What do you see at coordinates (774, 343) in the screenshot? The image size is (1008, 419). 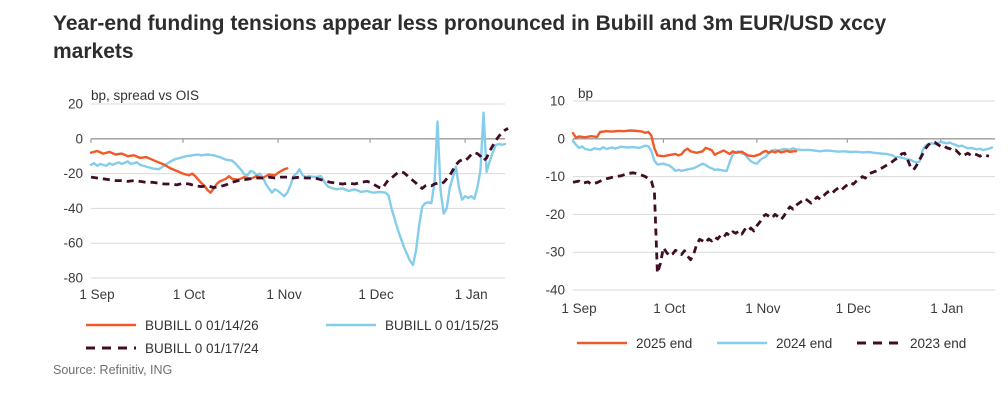 I see `legend-item-2024-end: 2024 end` at bounding box center [774, 343].